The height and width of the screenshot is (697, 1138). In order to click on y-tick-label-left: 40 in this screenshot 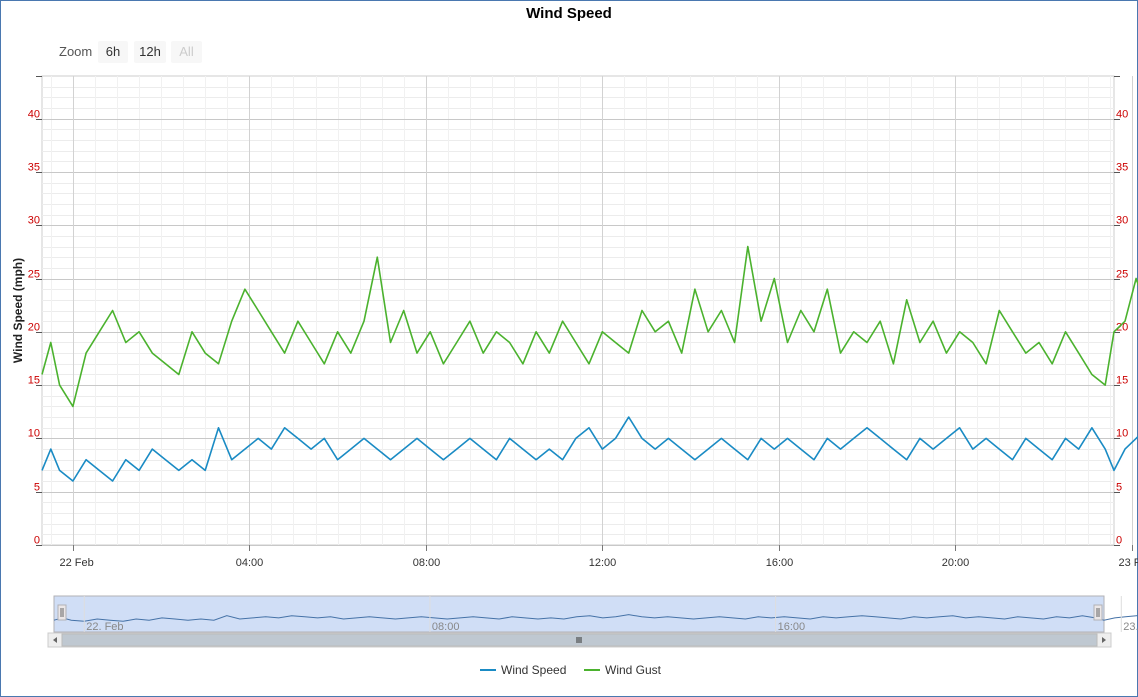, I will do `click(34, 115)`.